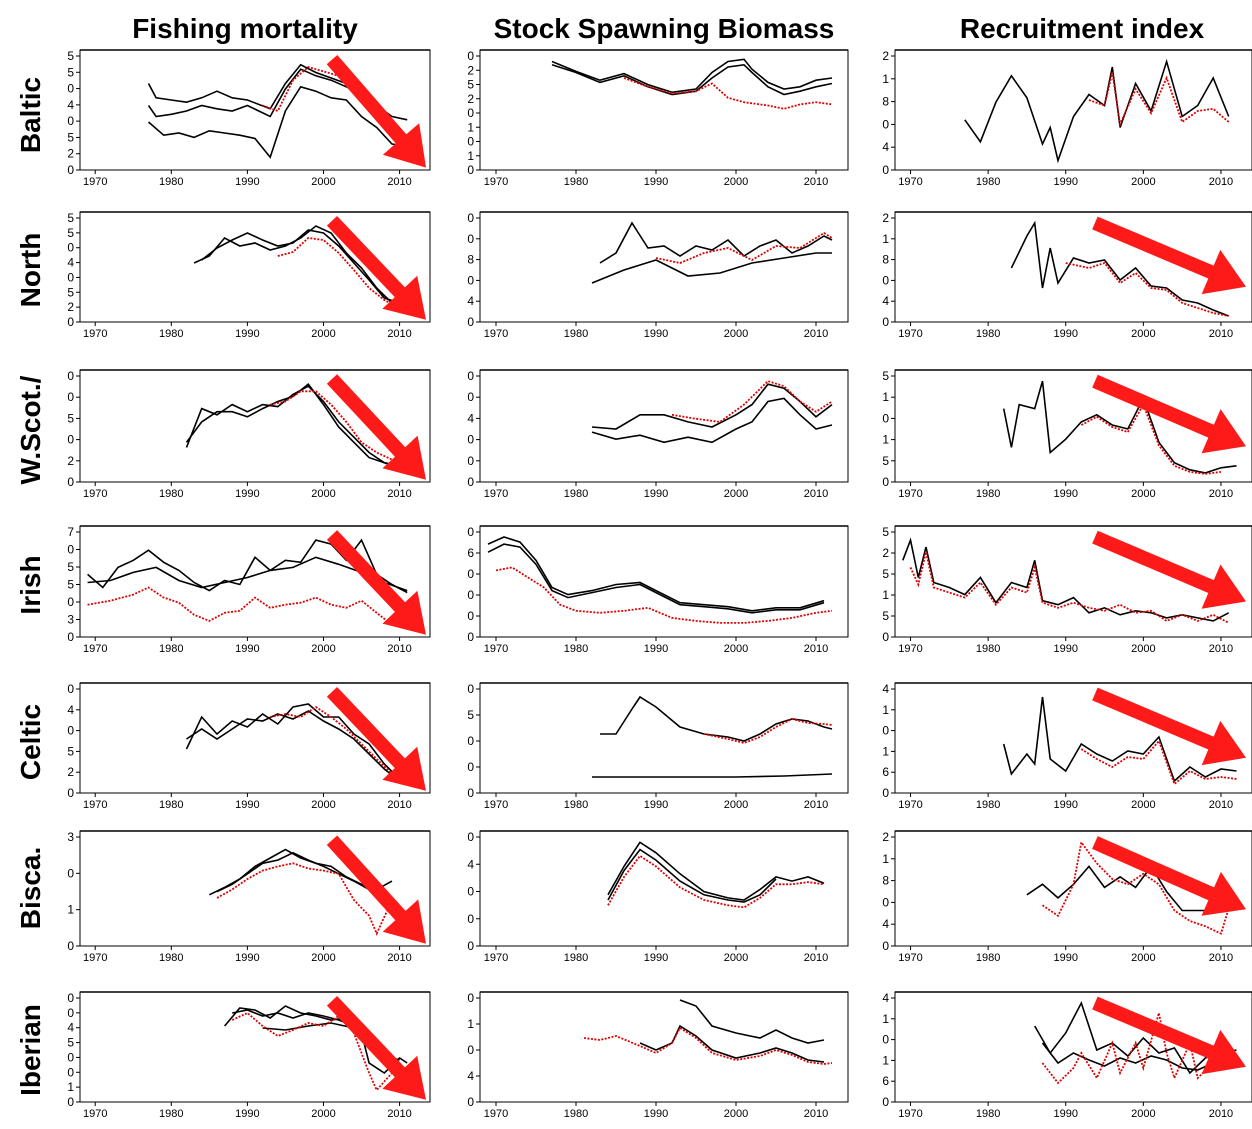 The image size is (1252, 1129). I want to click on panel: 1970 1980 1990 2000 2010 7 0 5 5 0 3 0, so click(249, 590).